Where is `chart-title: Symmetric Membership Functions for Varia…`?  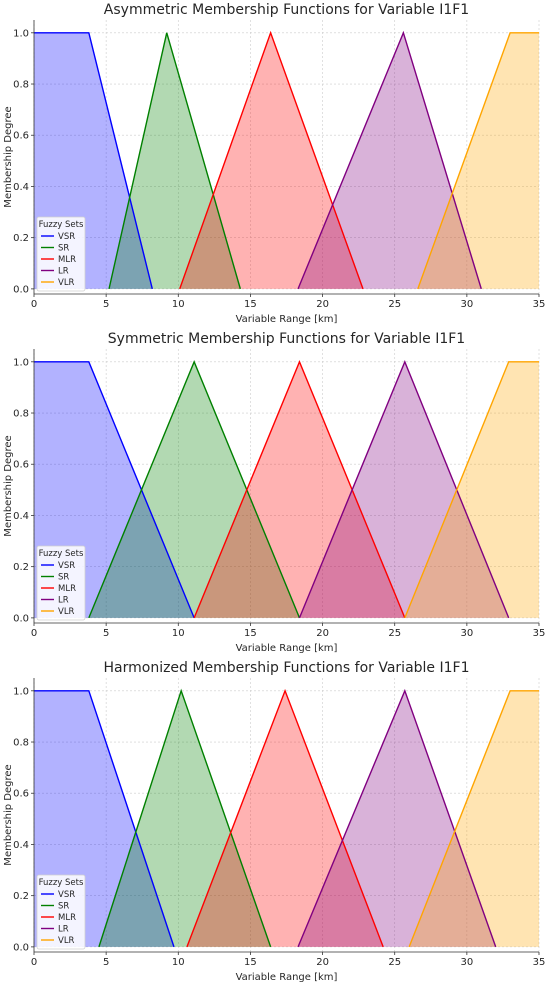
chart-title: Symmetric Membership Functions for Varia… is located at coordinates (286, 339).